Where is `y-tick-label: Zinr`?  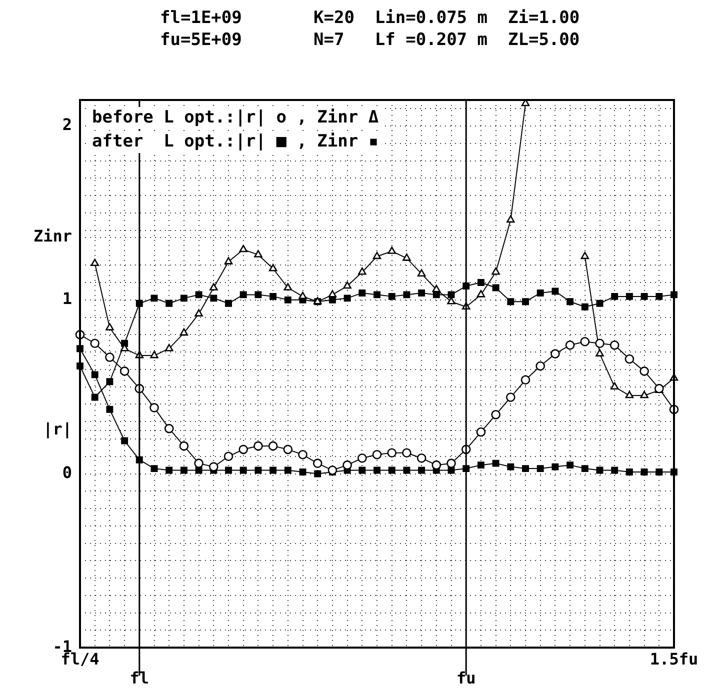 y-tick-label: Zinr is located at coordinates (52, 236).